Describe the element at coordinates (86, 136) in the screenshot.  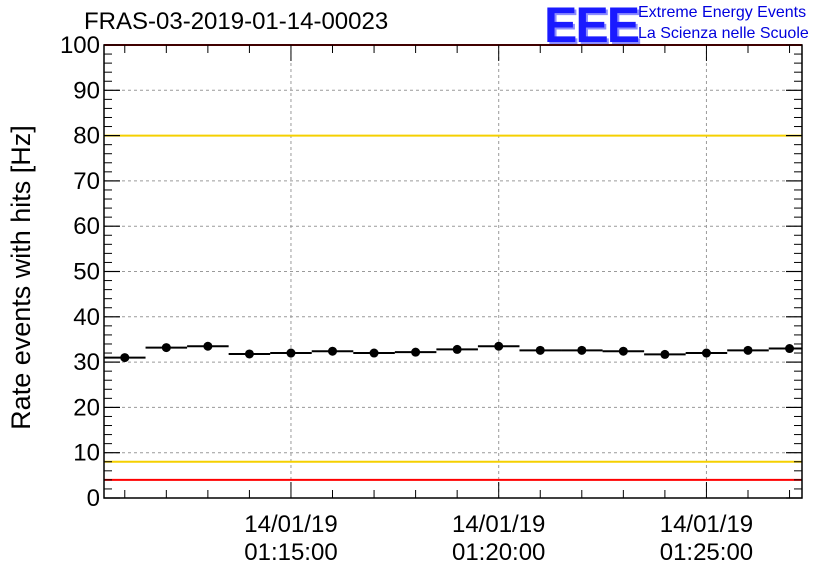
I see `y-tick-label: 80` at that location.